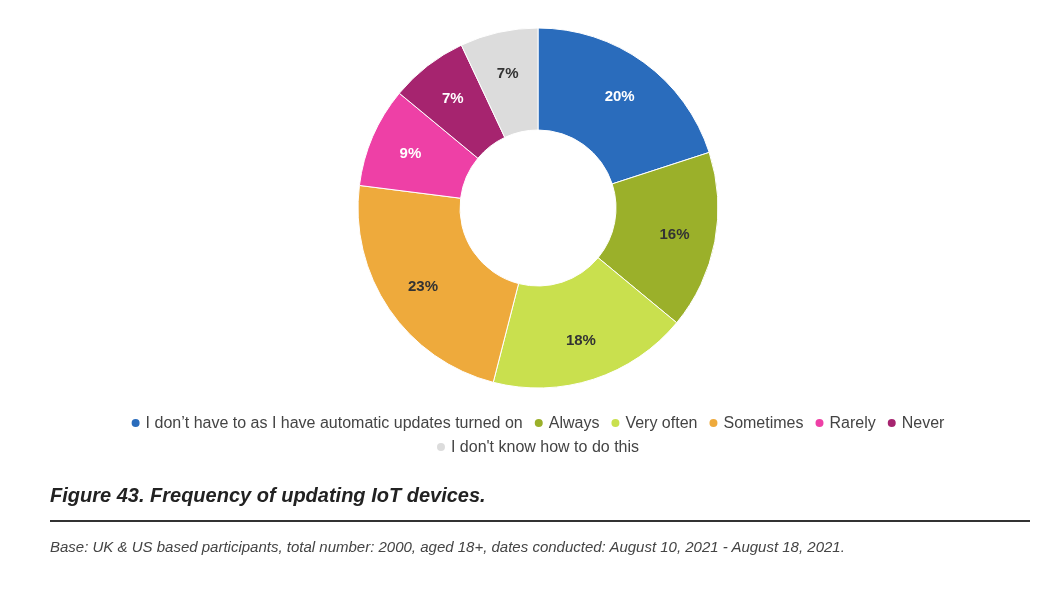  I want to click on data-label: 9%, so click(410, 153).